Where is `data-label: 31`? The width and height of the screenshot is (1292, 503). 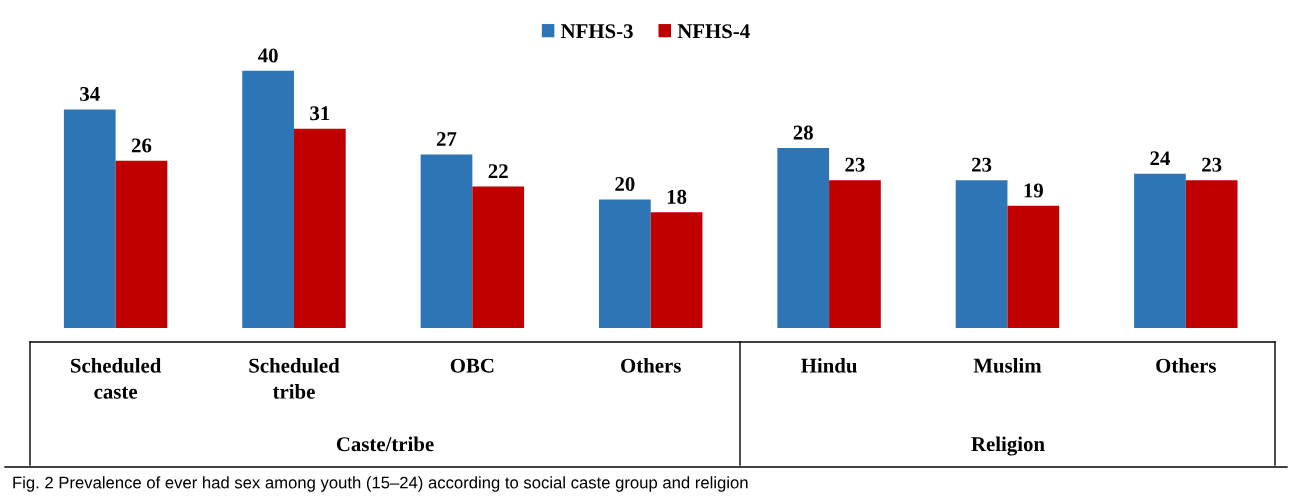
data-label: 31 is located at coordinates (320, 113).